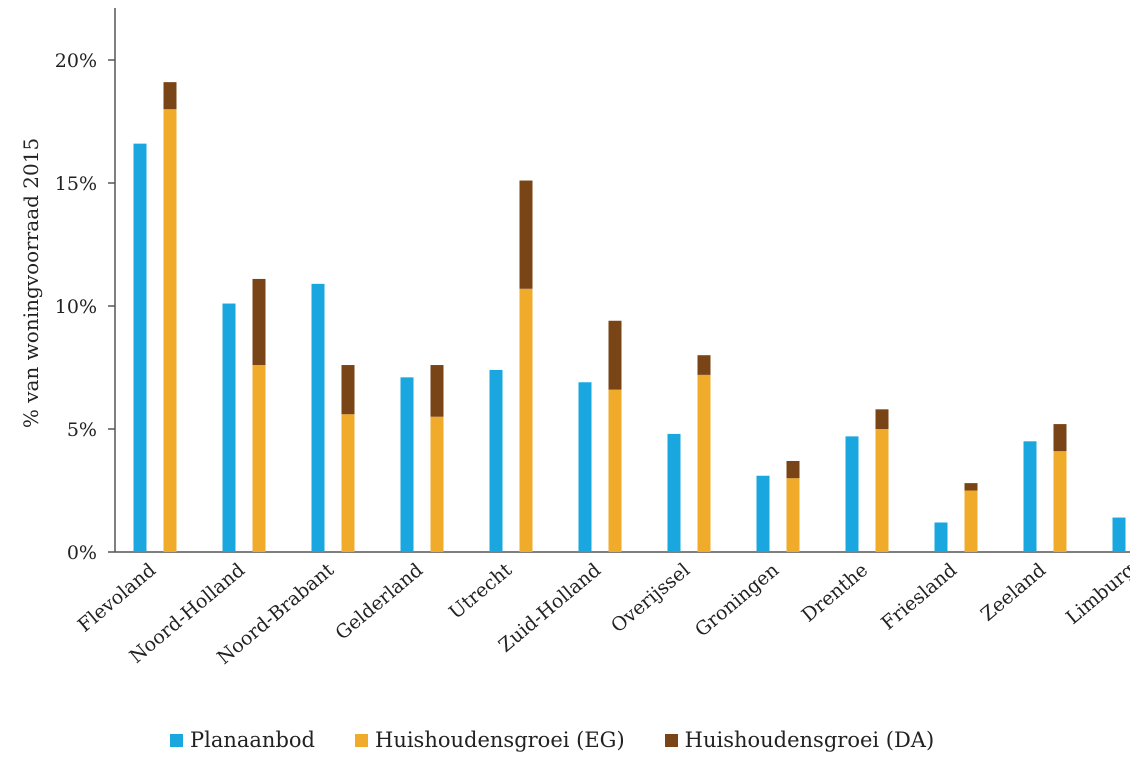 The image size is (1130, 758). What do you see at coordinates (82, 430) in the screenshot?
I see `y-tick-label: 5%` at bounding box center [82, 430].